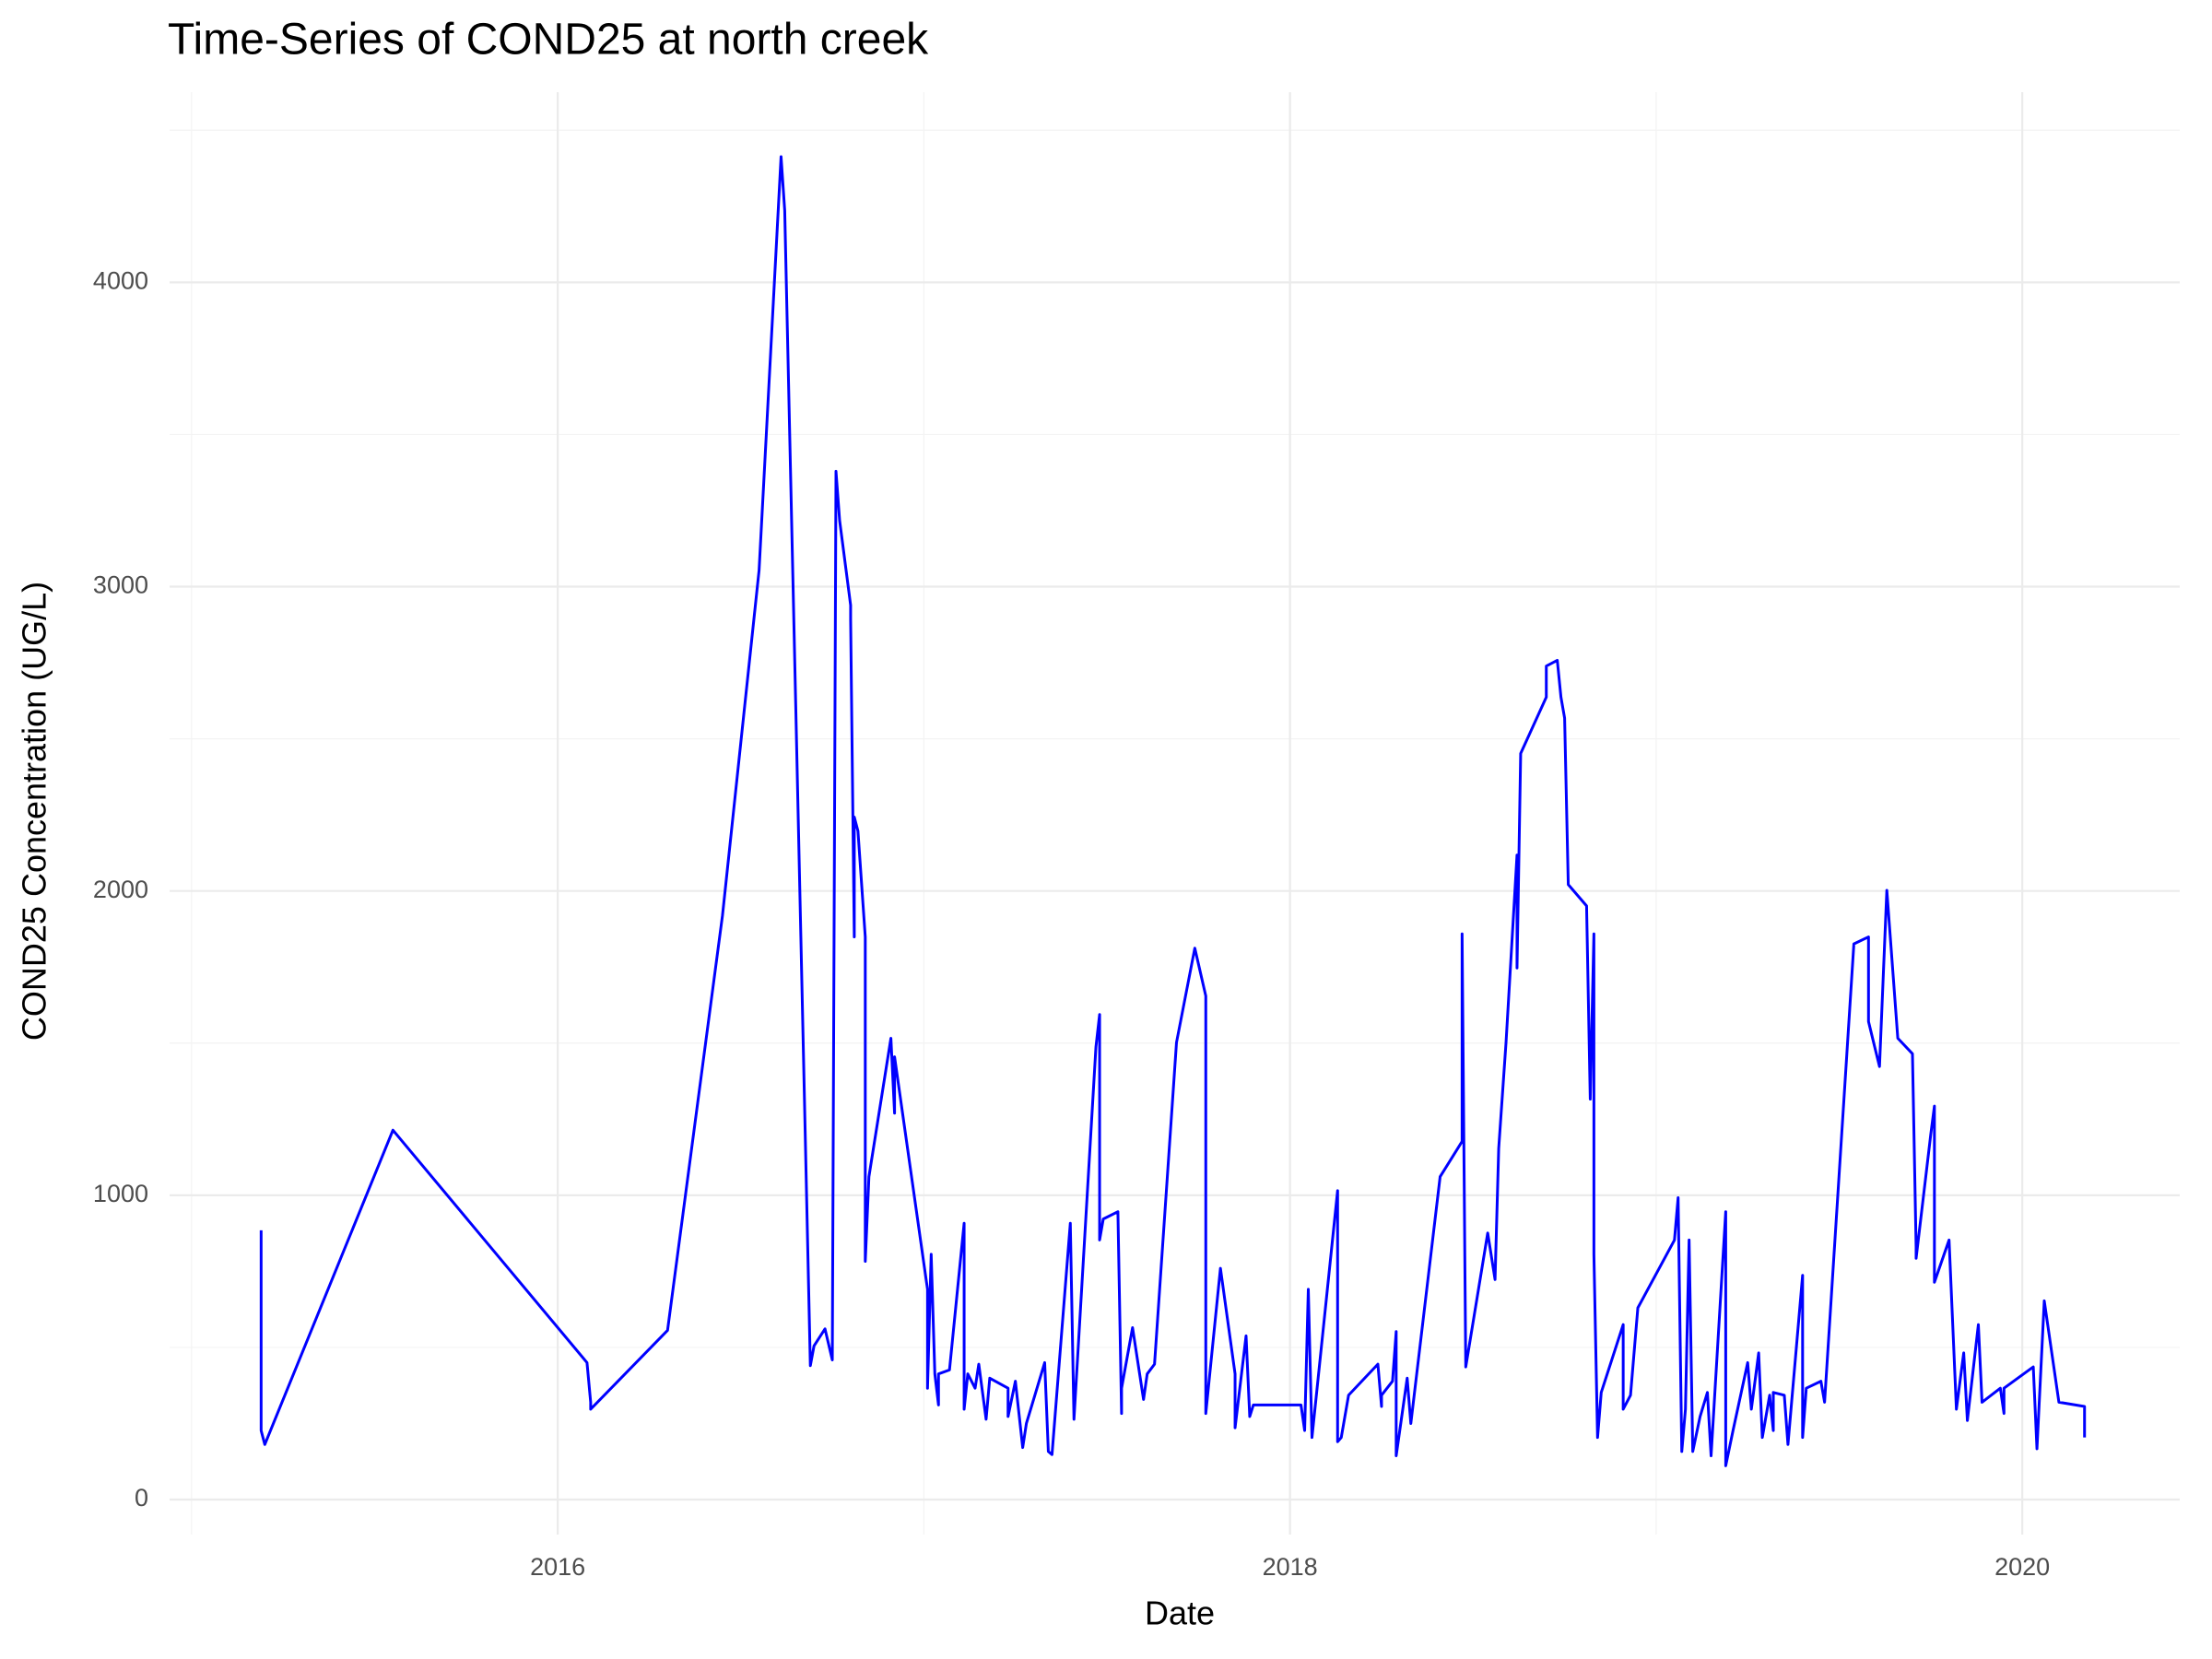  I want to click on y-axis-title: COND25 Concentration (UG/L), so click(34, 811).